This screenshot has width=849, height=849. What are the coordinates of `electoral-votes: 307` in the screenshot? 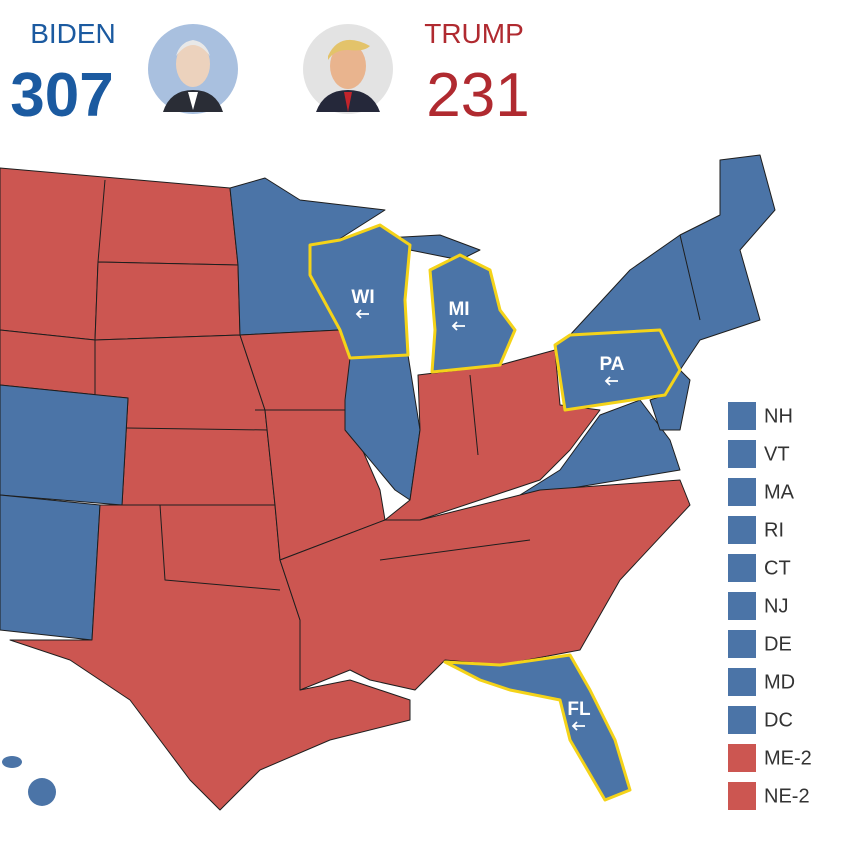 It's located at (61, 95).